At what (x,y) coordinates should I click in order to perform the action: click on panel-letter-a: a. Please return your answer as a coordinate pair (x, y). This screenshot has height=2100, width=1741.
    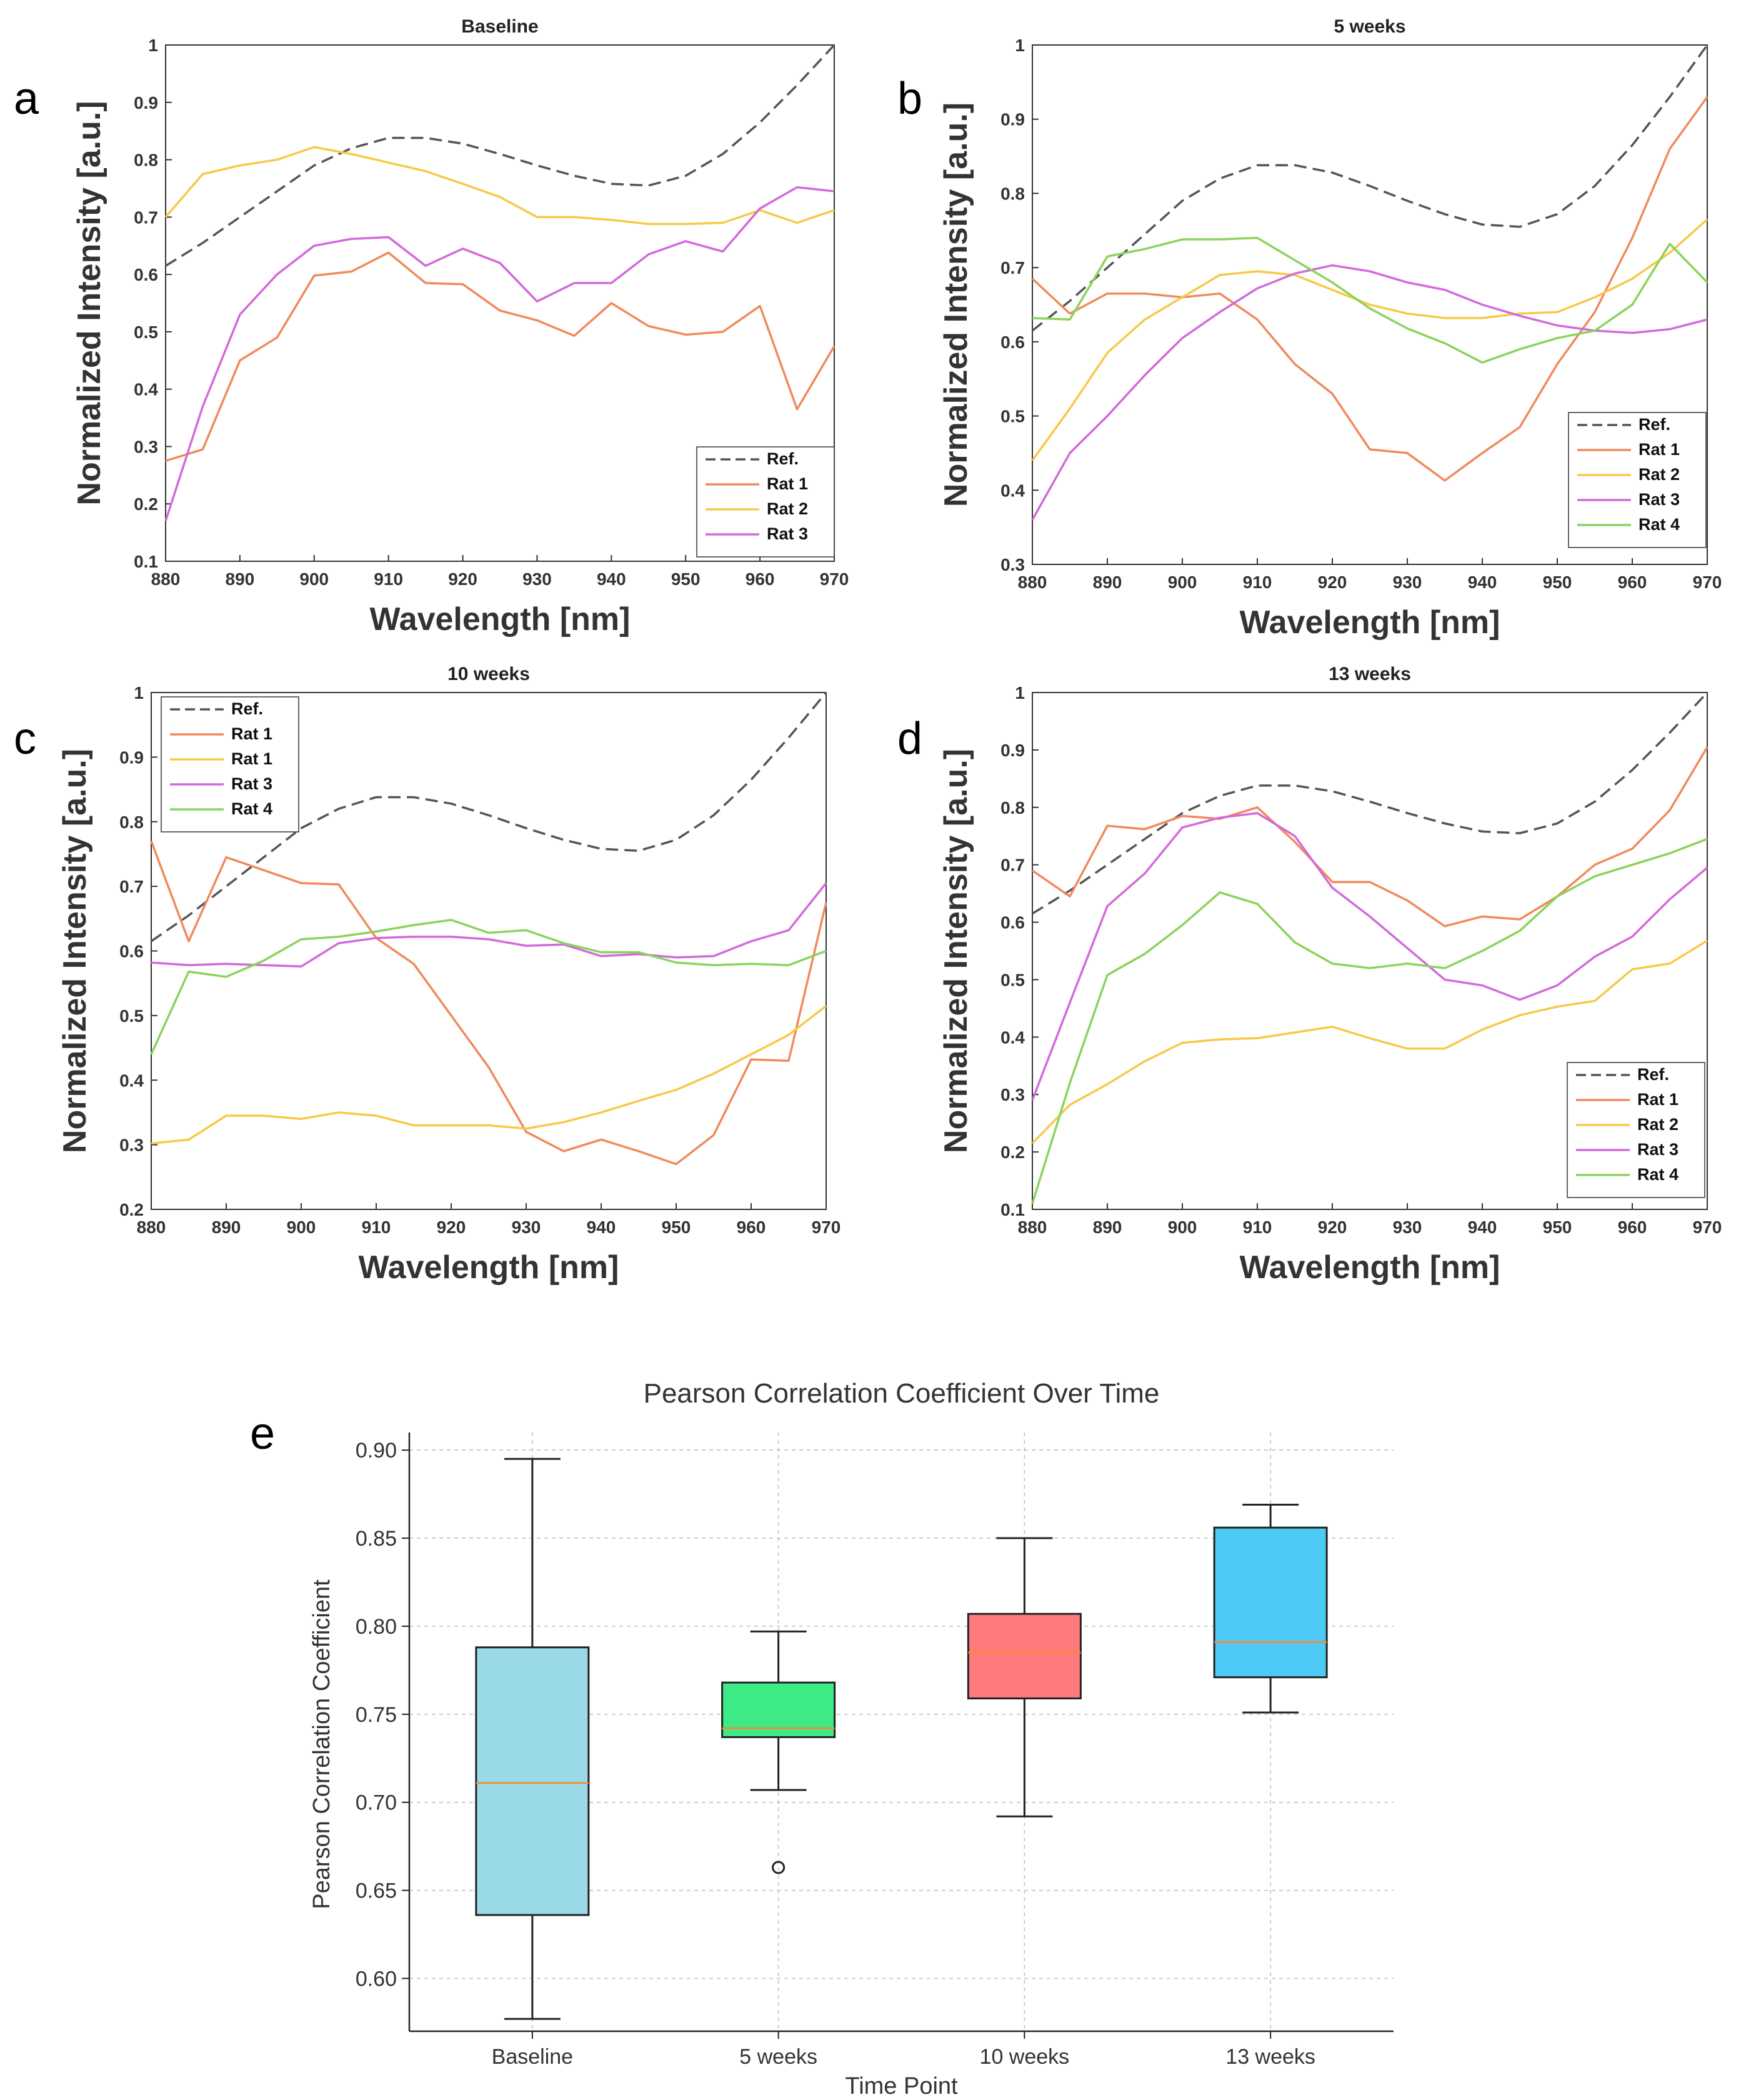
    Looking at the image, I should click on (26, 99).